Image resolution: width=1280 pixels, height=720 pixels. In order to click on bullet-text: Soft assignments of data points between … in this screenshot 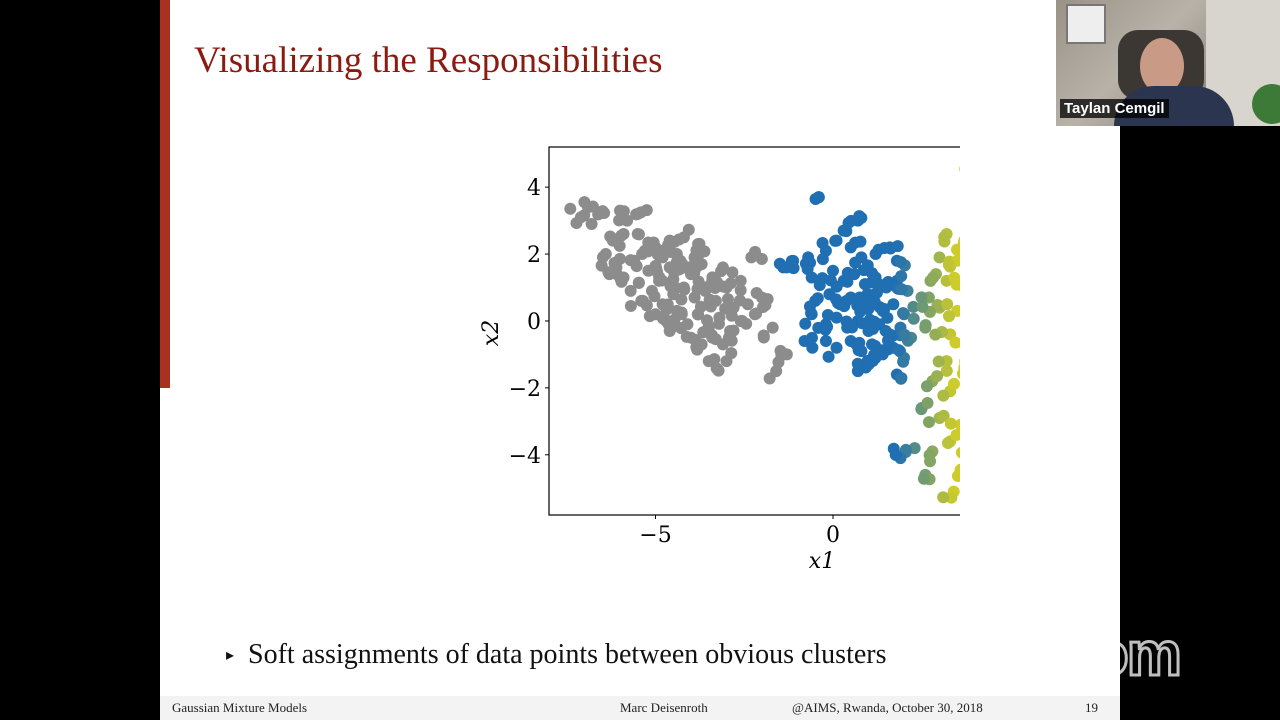, I will do `click(567, 654)`.